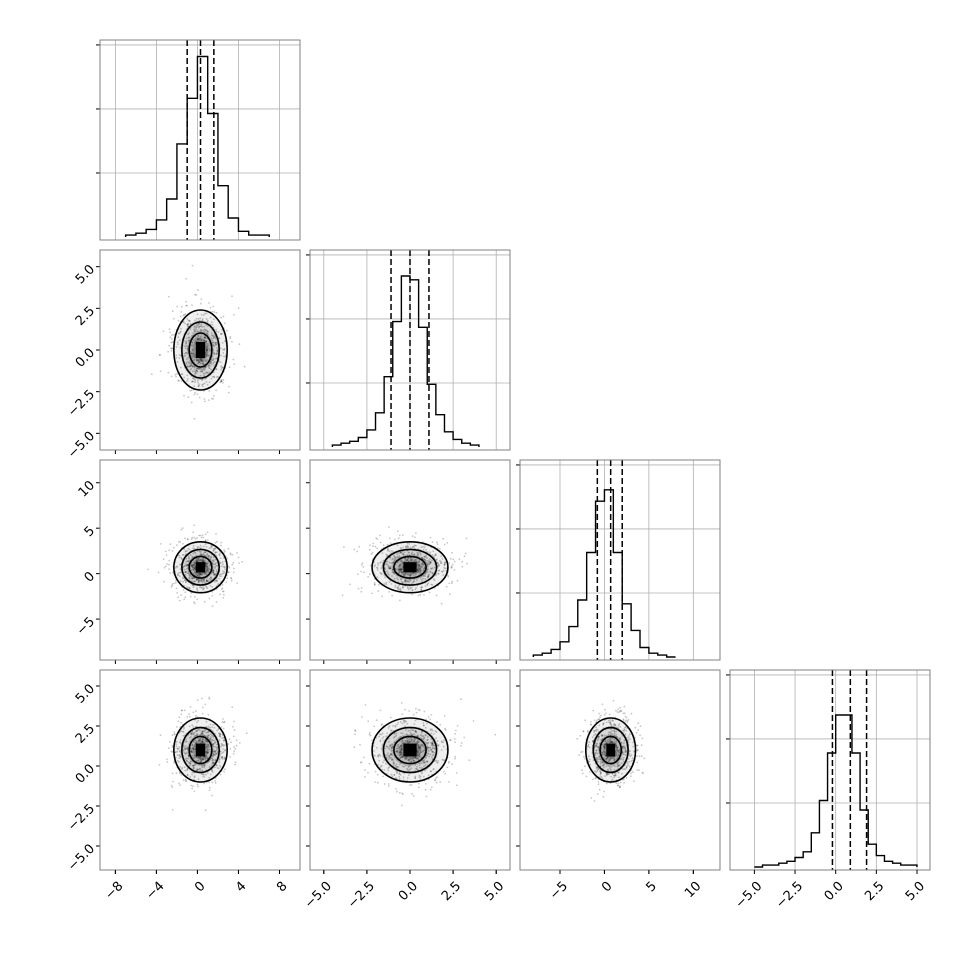  I want to click on contour-line, so click(200, 350).